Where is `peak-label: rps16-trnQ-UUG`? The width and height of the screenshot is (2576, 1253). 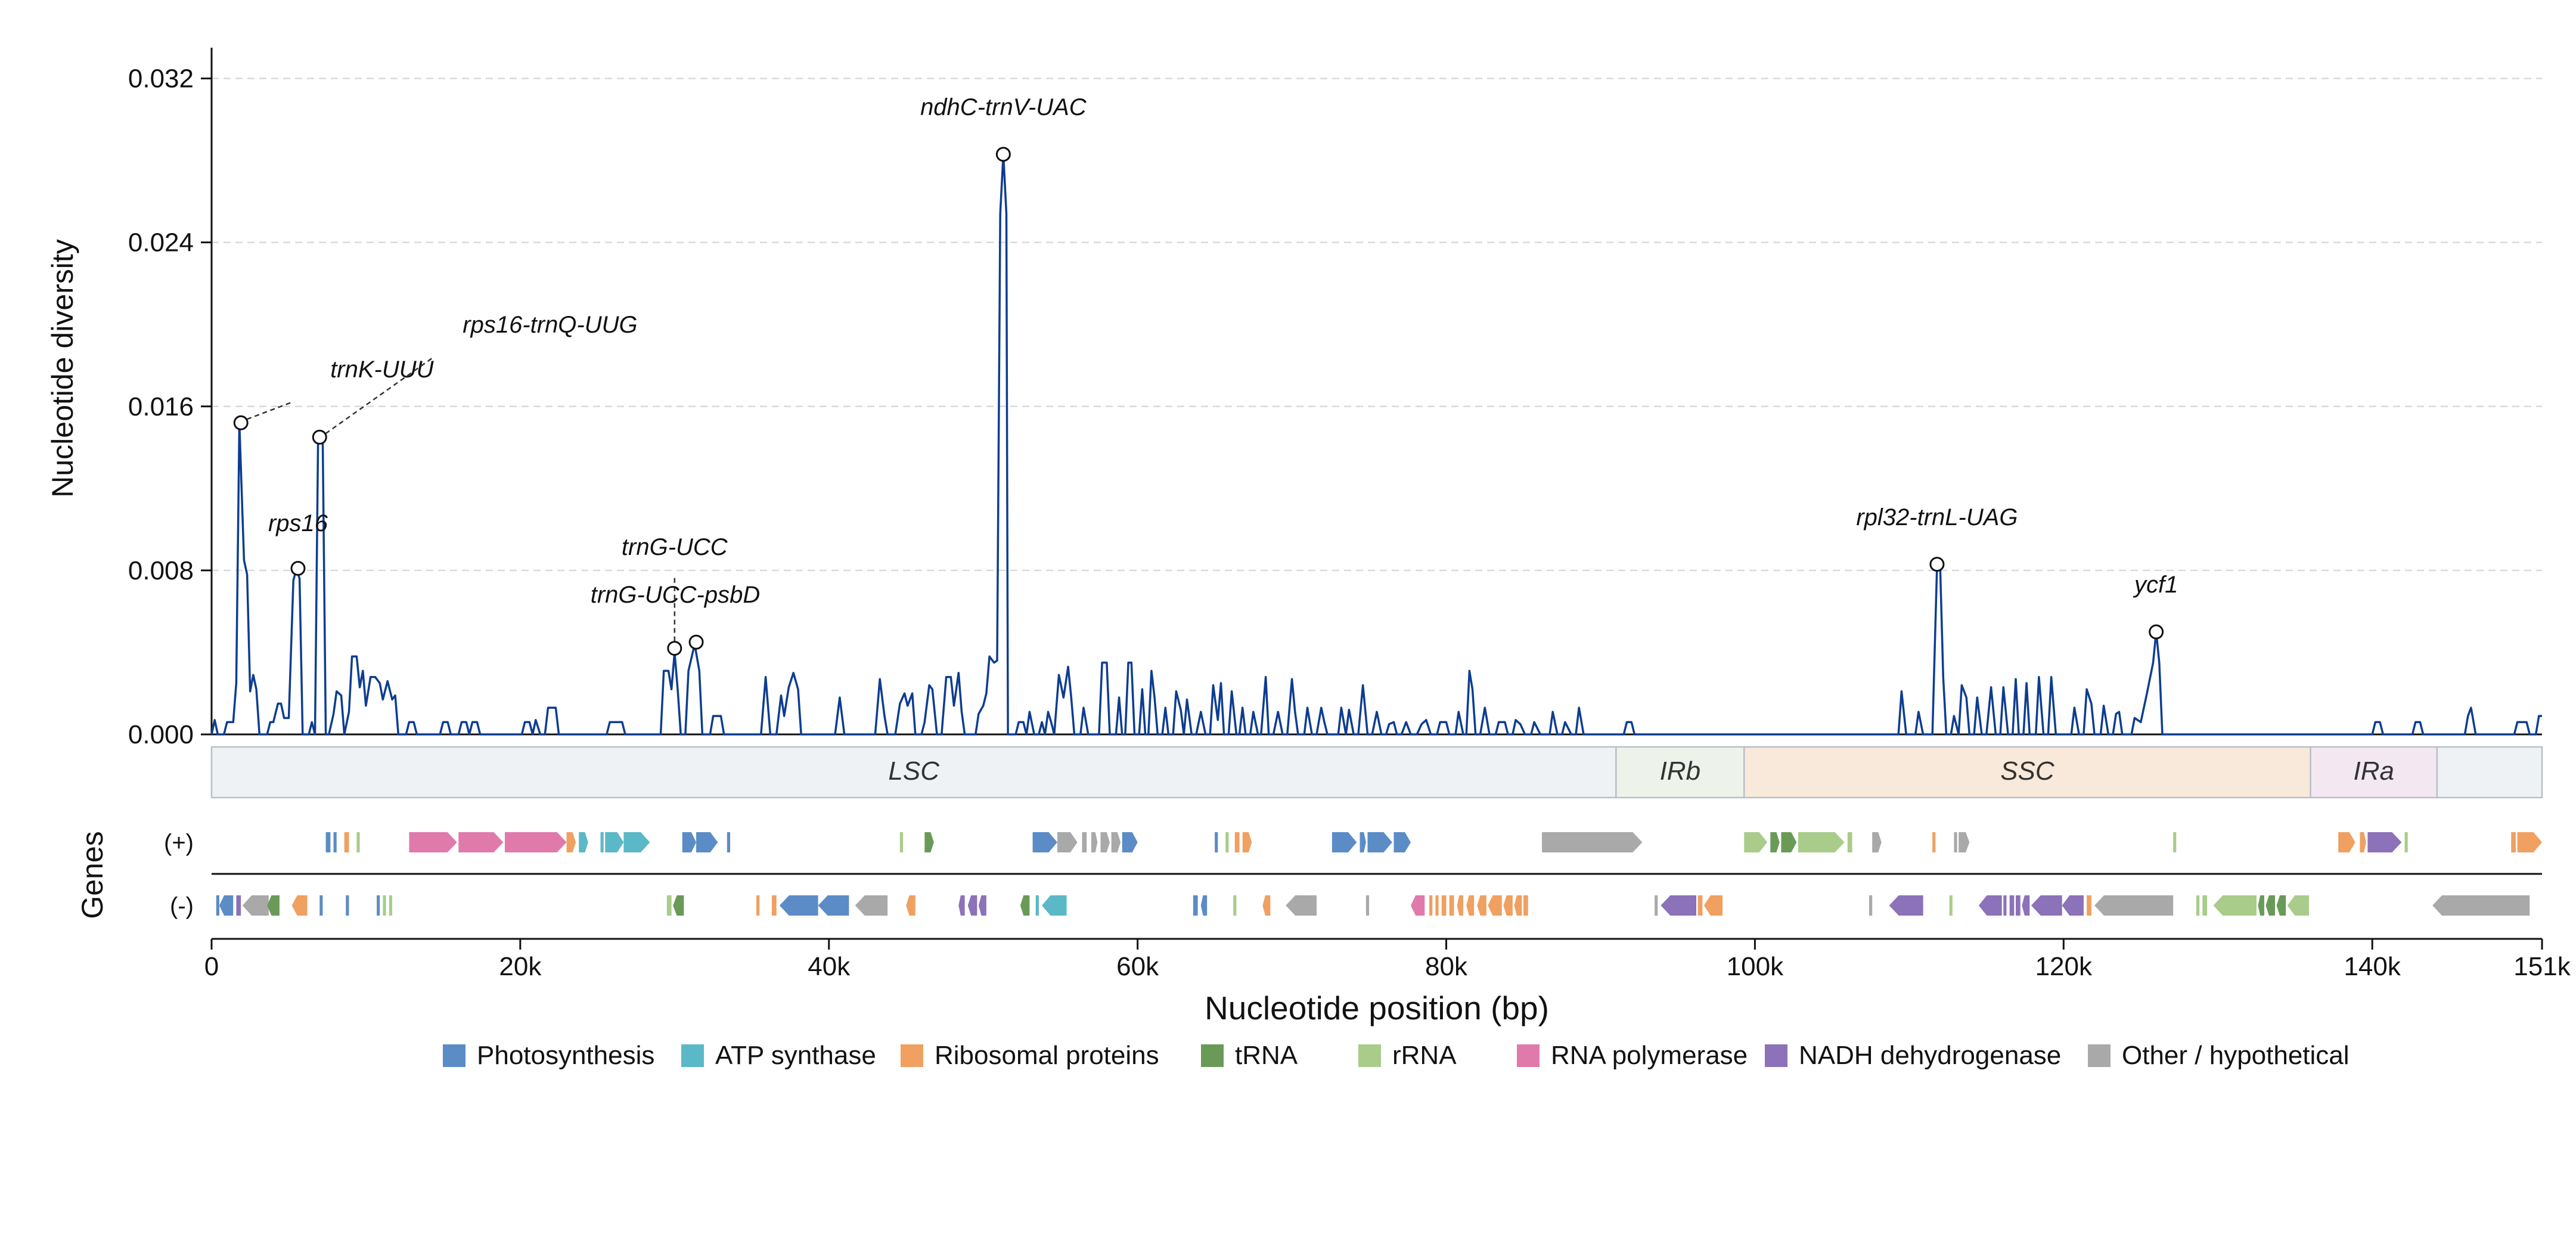 peak-label: rps16-trnQ-UUG is located at coordinates (550, 325).